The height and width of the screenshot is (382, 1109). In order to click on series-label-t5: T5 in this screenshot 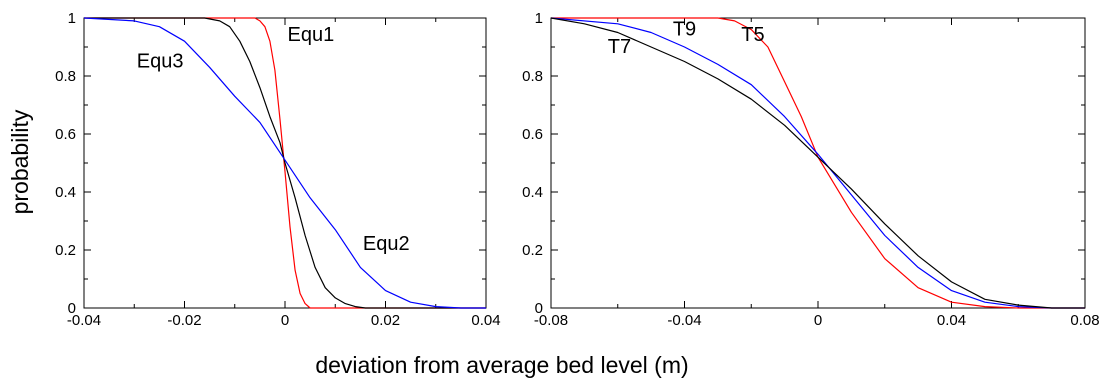, I will do `click(752, 35)`.